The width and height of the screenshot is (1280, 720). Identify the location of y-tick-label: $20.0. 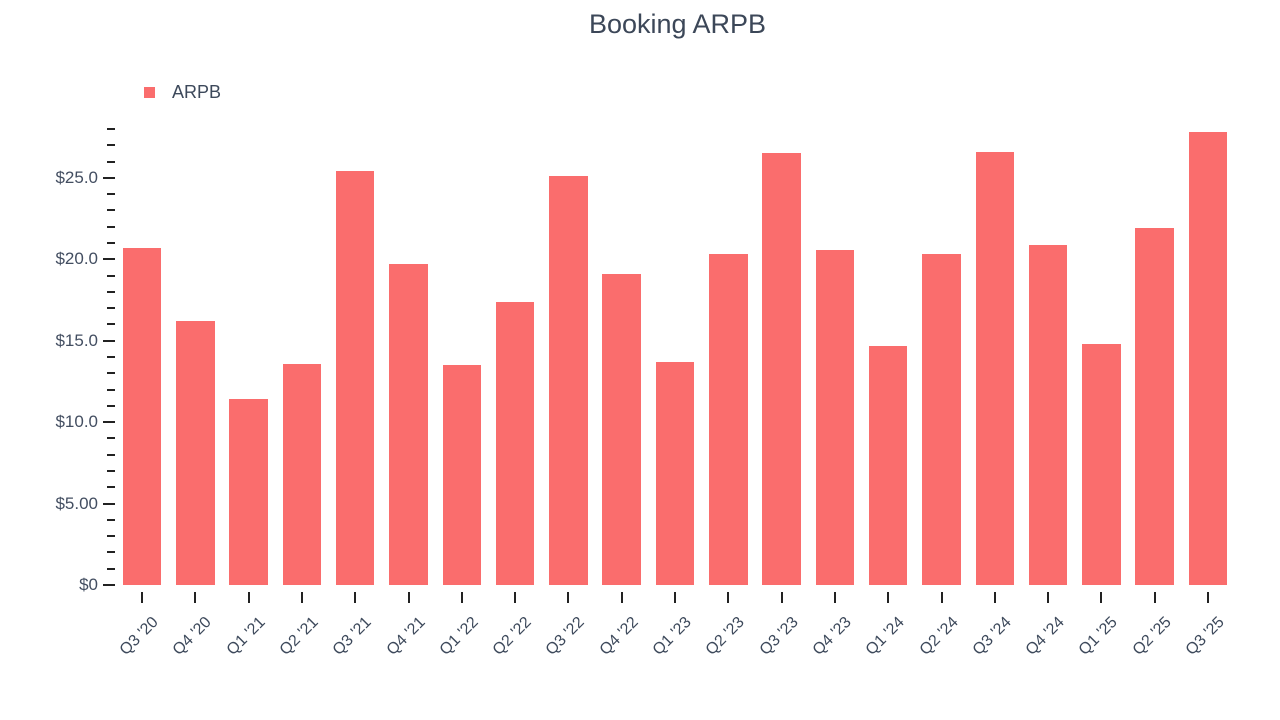
(76, 259).